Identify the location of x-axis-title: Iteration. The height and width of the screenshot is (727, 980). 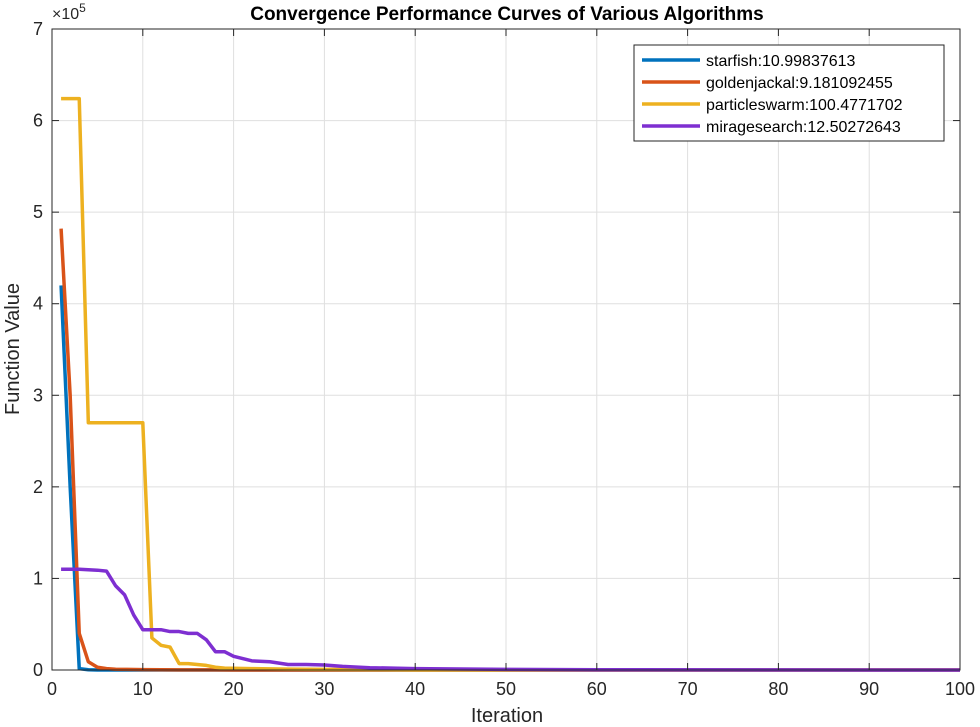
(507, 716).